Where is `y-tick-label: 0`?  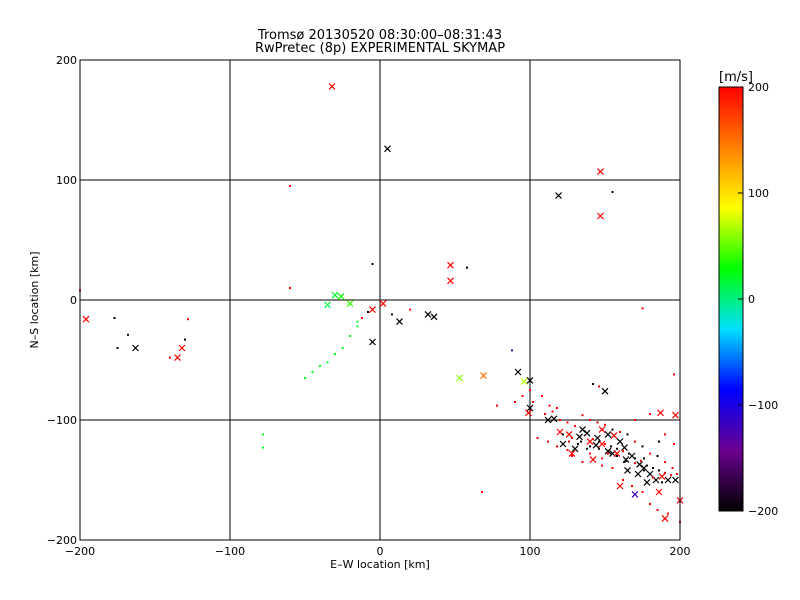
y-tick-label: 0 is located at coordinates (73, 300).